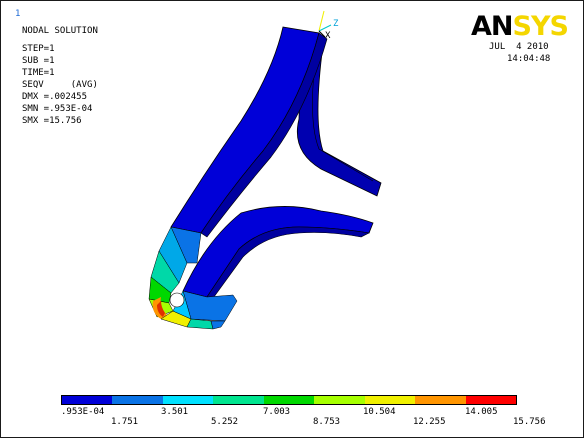  Describe the element at coordinates (60, 85) in the screenshot. I see `info-result-type: SEQV (AVG)` at that location.